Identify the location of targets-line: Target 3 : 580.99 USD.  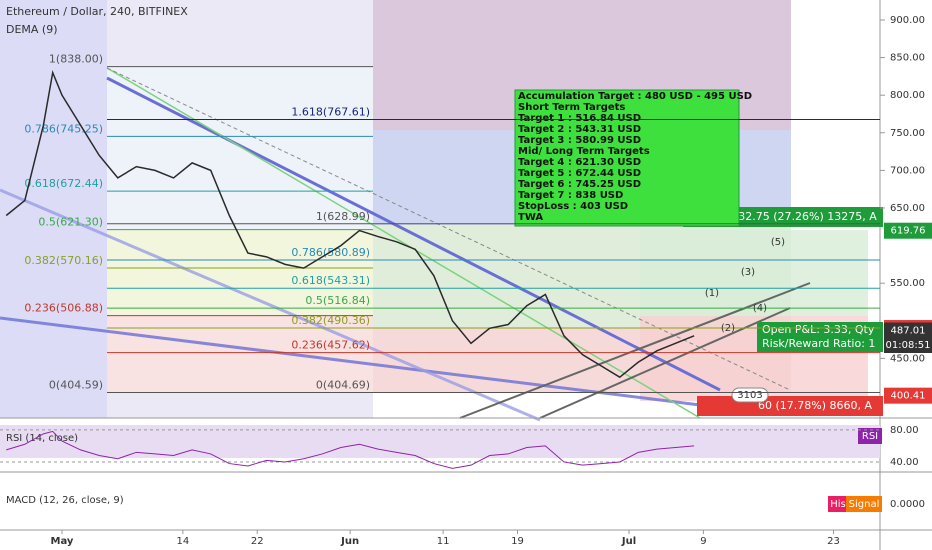
(579, 140).